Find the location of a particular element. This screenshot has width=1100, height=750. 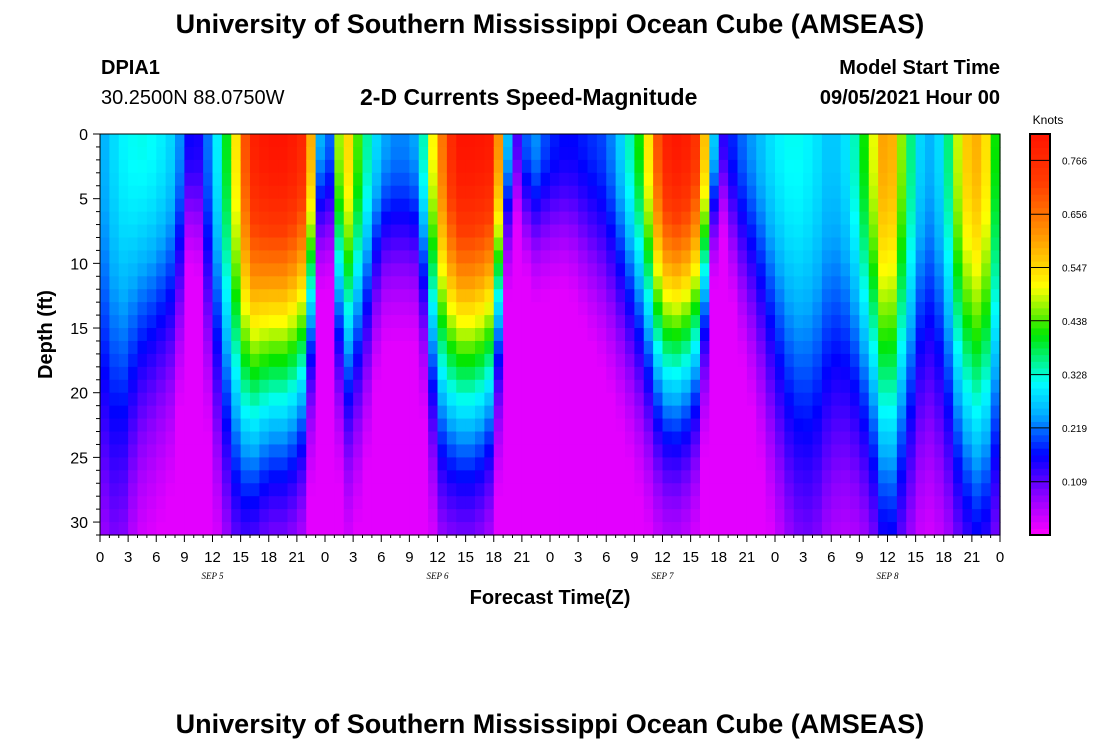

colorbar-swatch is located at coordinates (1040, 238).